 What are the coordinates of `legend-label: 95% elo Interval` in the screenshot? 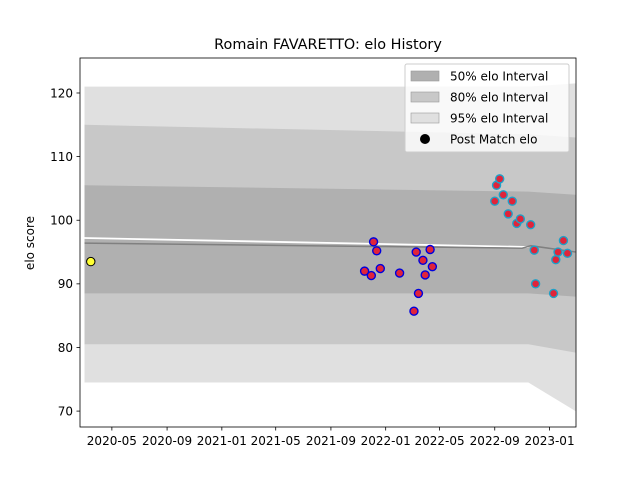 It's located at (499, 118).